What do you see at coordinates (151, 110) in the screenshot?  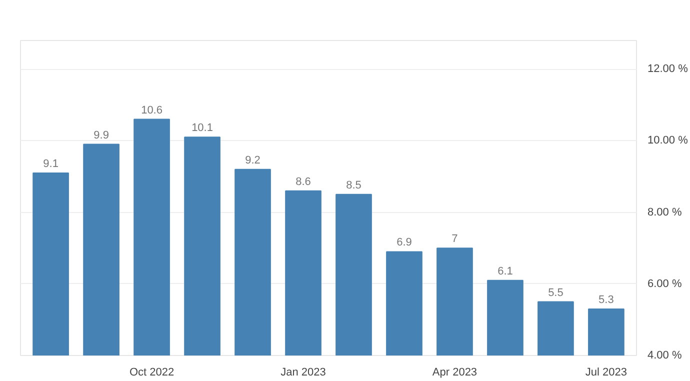 I see `data-label: 10.6` at bounding box center [151, 110].